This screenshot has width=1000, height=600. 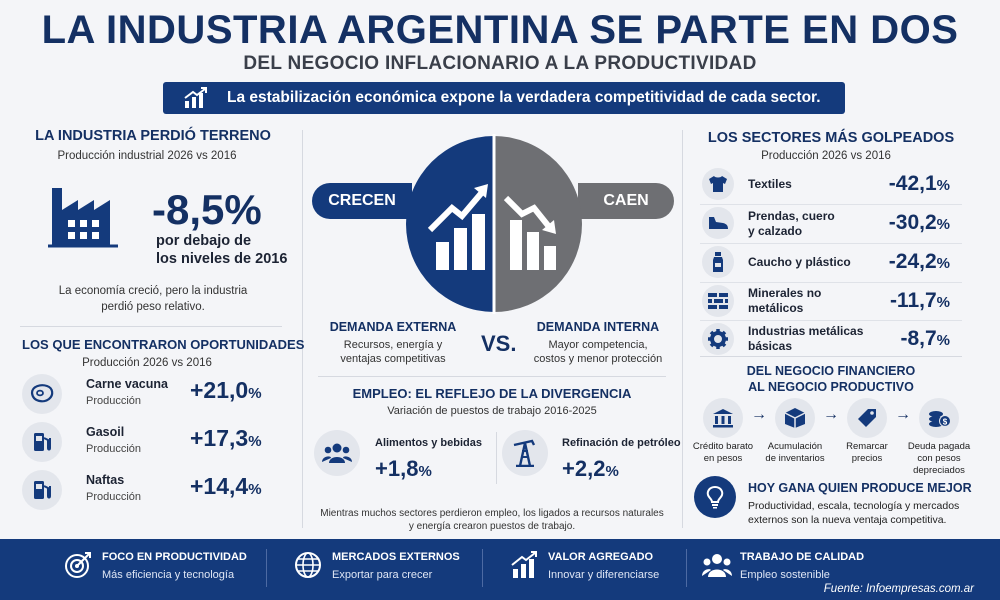 I want to click on industry-loss-value: -8,5%, so click(x=207, y=209).